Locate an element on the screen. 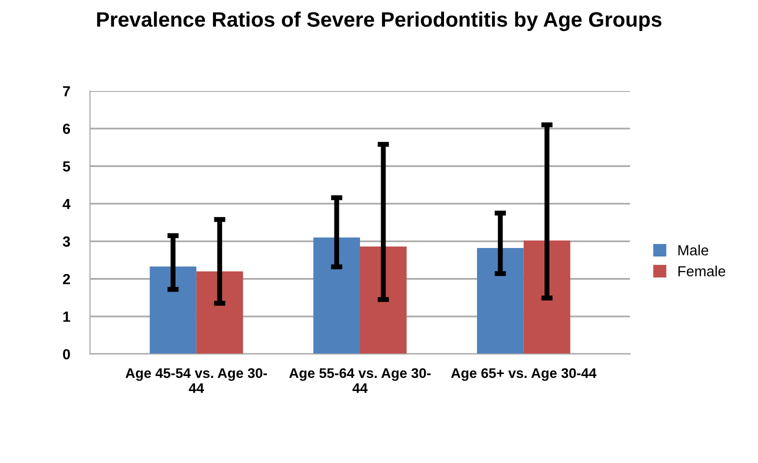  y-tick-label: 5 is located at coordinates (66, 166).